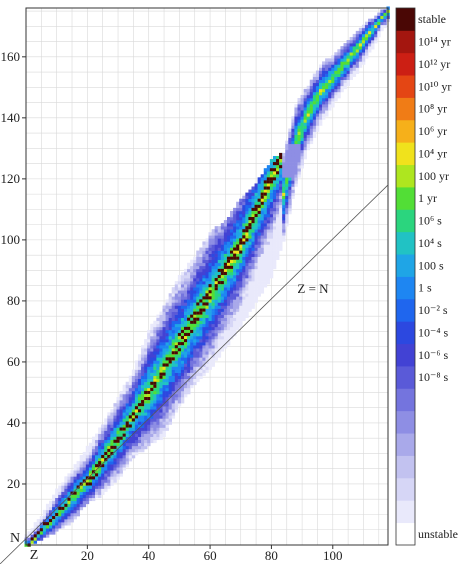 This screenshot has height=564, width=474. What do you see at coordinates (432, 109) in the screenshot?
I see `colorbar-label: 10⁸ yr` at bounding box center [432, 109].